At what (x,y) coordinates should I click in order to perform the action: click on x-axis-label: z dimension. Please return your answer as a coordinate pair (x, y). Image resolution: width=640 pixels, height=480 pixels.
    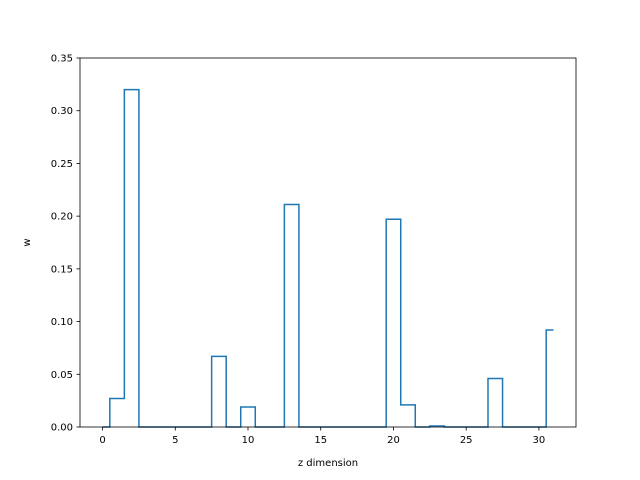
    Looking at the image, I should click on (328, 463).